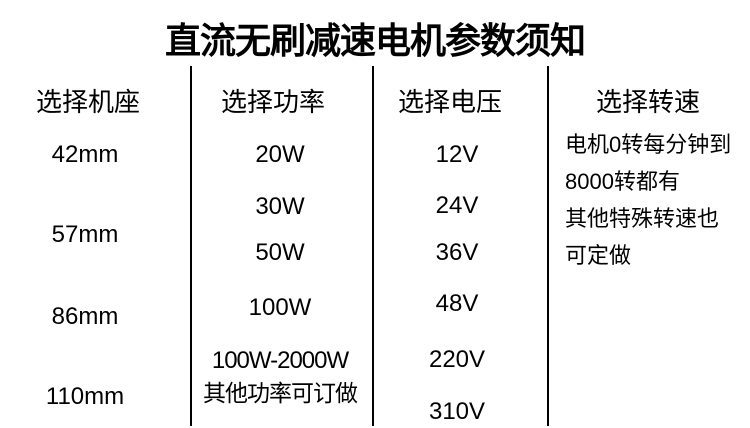  What do you see at coordinates (622, 181) in the screenshot?
I see `speed-note-line: 8000转都有` at bounding box center [622, 181].